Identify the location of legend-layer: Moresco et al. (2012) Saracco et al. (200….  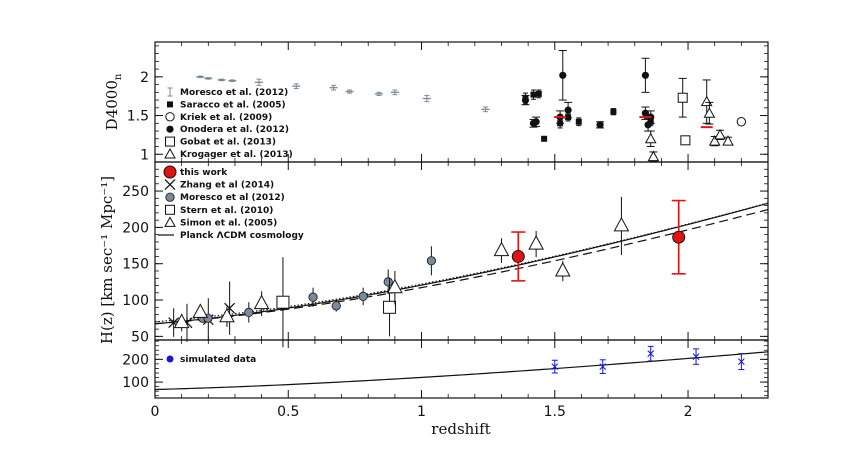
(231, 226).